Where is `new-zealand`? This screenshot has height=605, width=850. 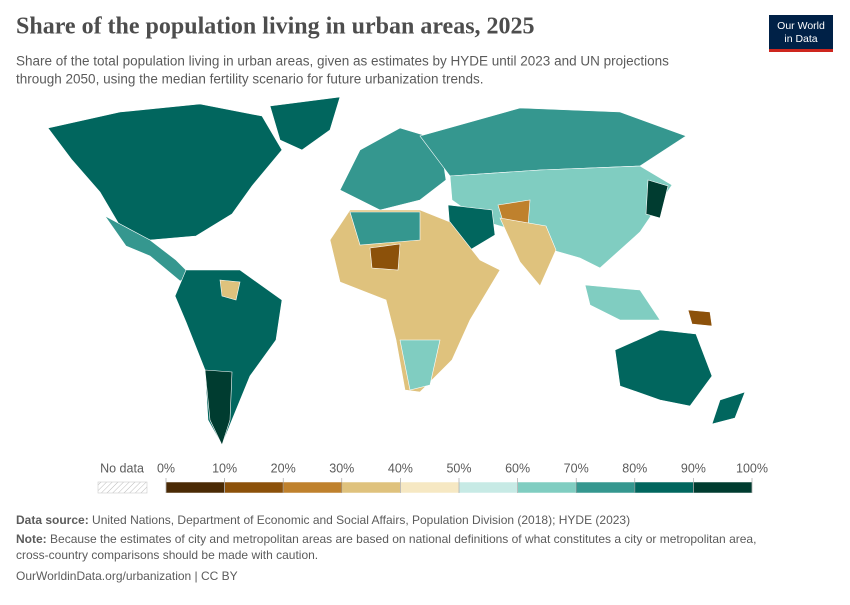
new-zealand is located at coordinates (728, 408).